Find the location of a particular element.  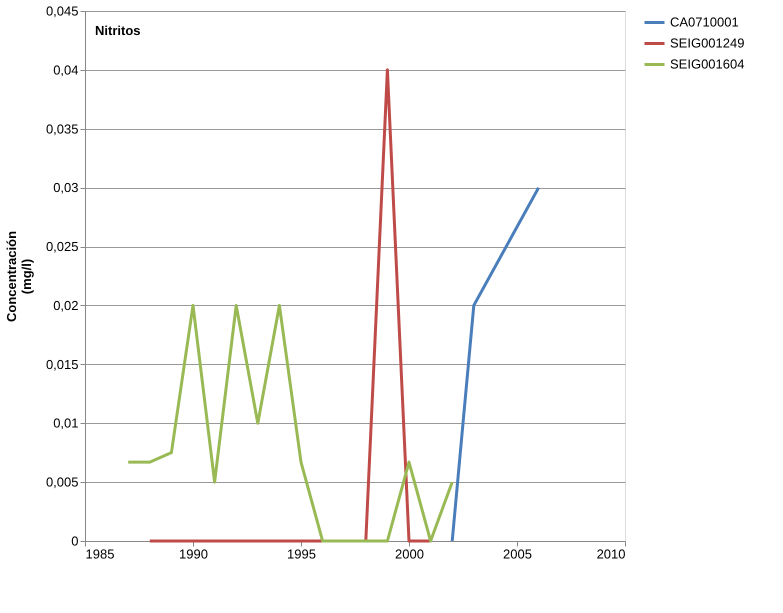

x-tick-label: 2000 is located at coordinates (409, 554).